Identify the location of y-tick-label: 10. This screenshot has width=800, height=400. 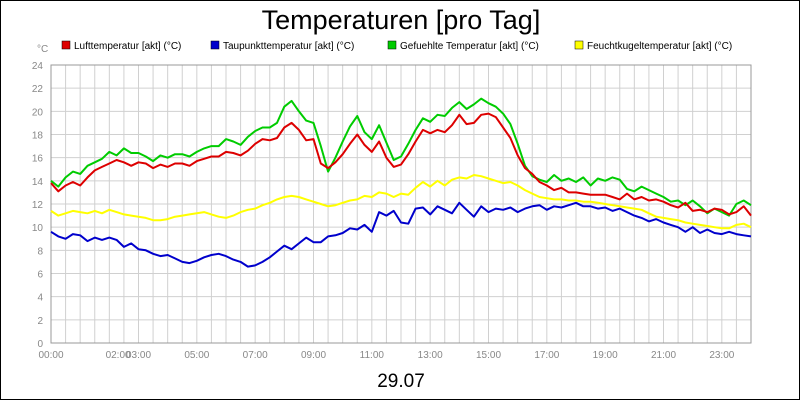
(38, 228).